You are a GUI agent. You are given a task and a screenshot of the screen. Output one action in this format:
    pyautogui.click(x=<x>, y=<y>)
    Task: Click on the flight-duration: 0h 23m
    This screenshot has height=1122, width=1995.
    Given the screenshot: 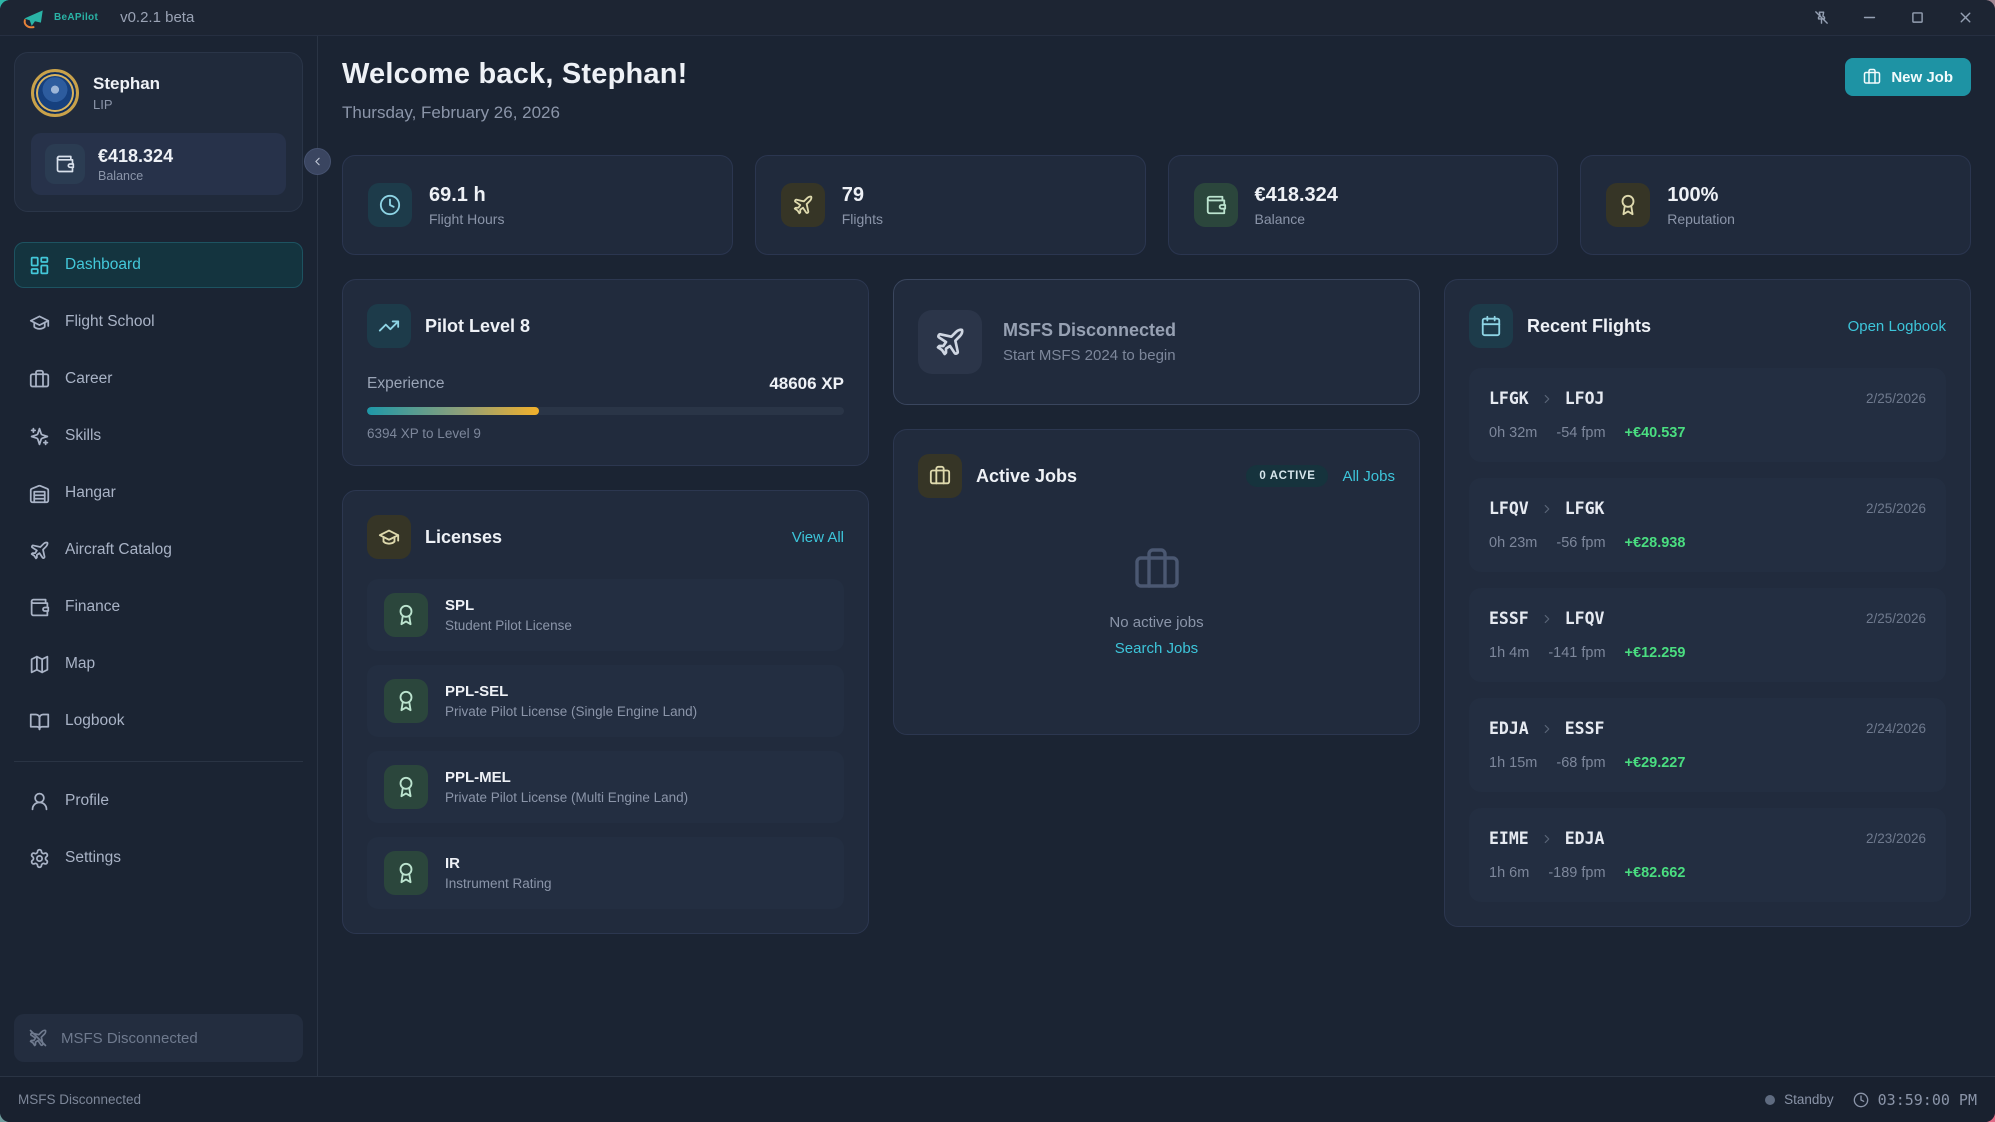 What is the action you would take?
    pyautogui.click(x=1513, y=543)
    